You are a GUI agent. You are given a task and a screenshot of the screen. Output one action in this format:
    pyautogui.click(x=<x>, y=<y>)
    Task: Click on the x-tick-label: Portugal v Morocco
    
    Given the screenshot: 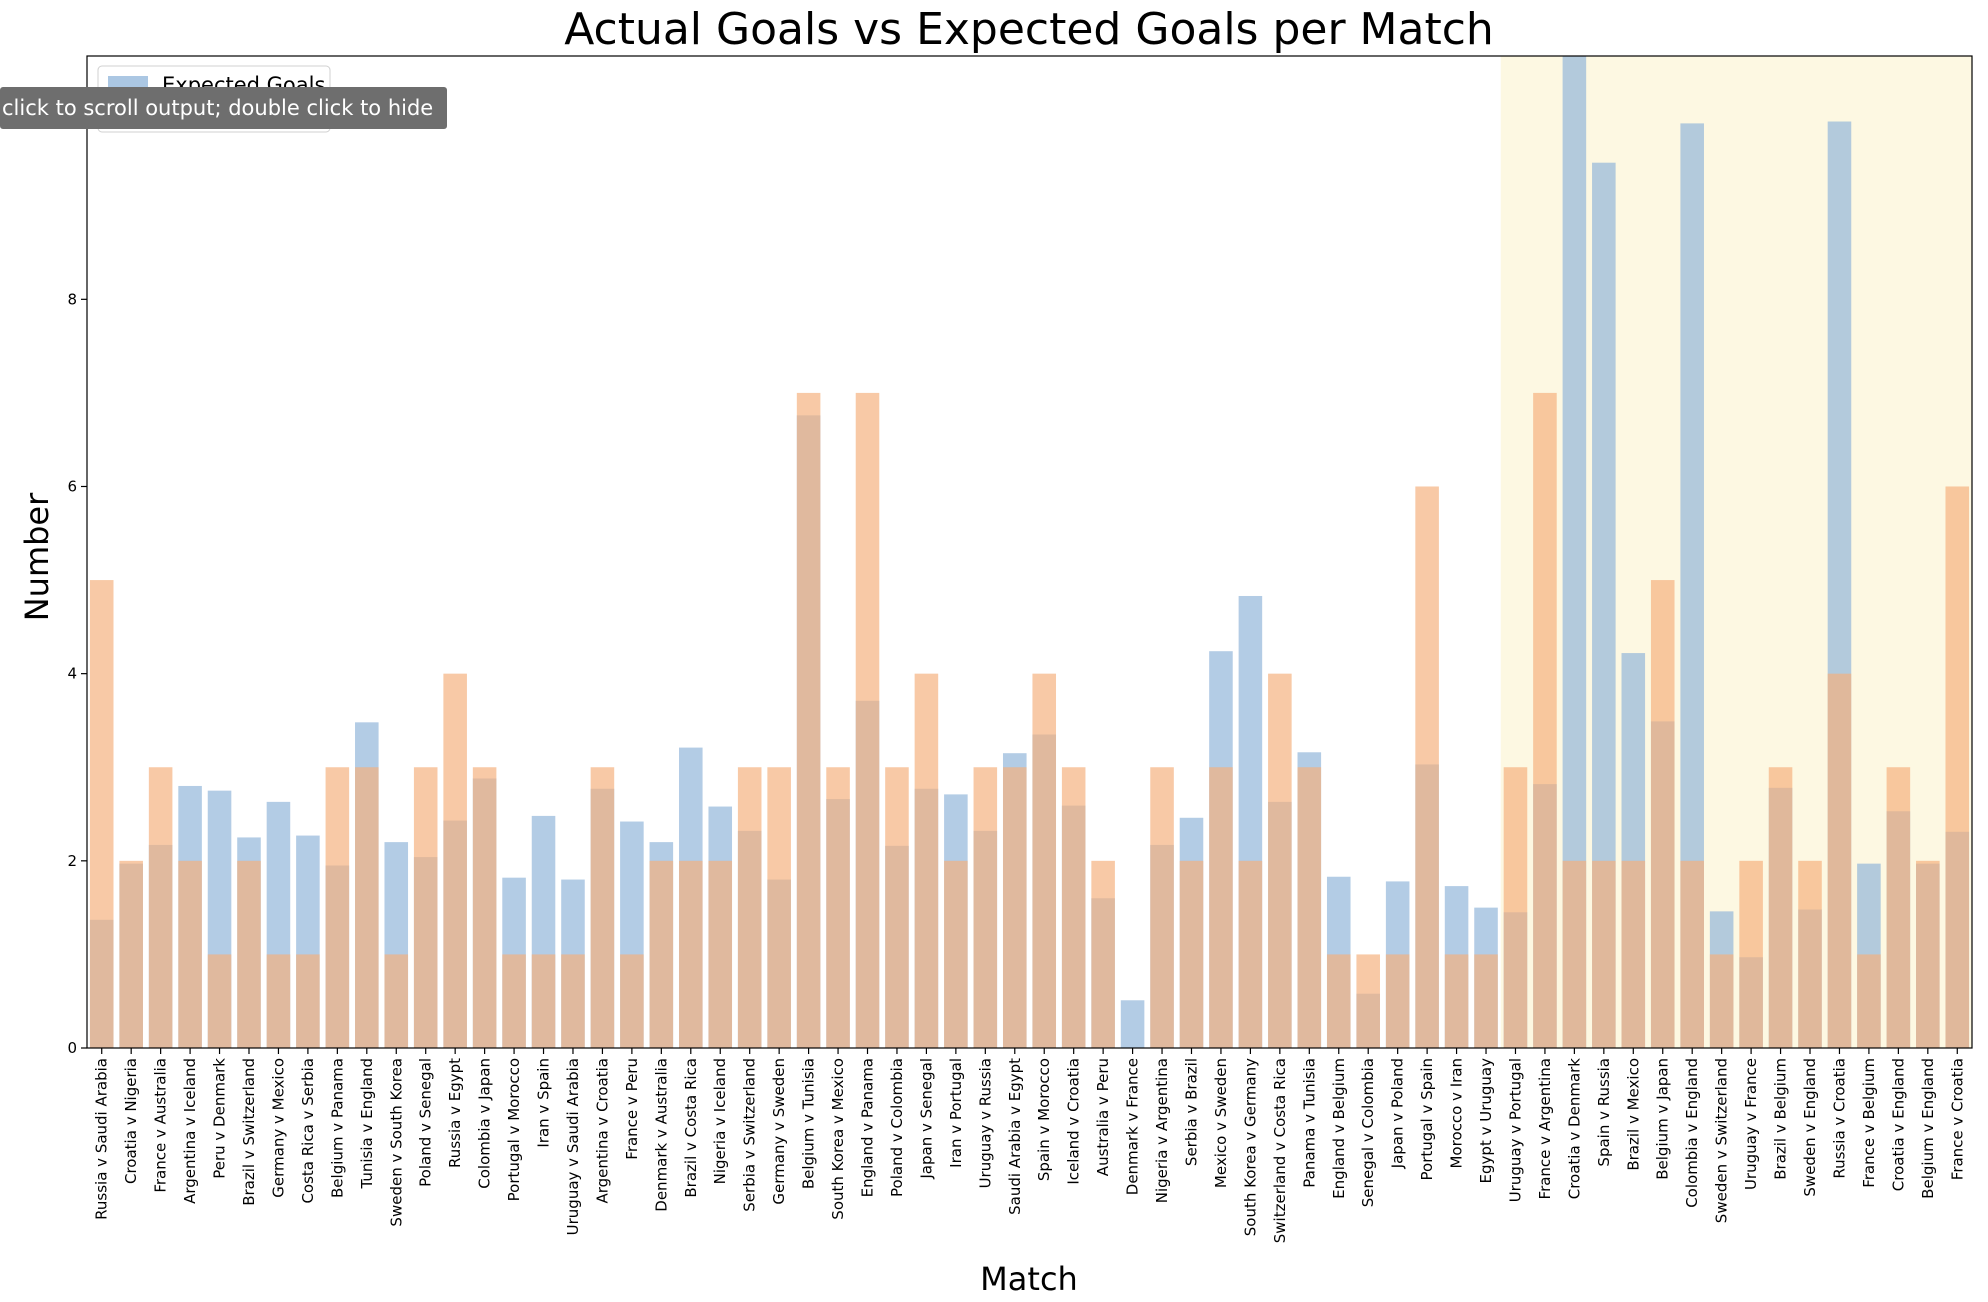 What is the action you would take?
    pyautogui.click(x=514, y=1129)
    